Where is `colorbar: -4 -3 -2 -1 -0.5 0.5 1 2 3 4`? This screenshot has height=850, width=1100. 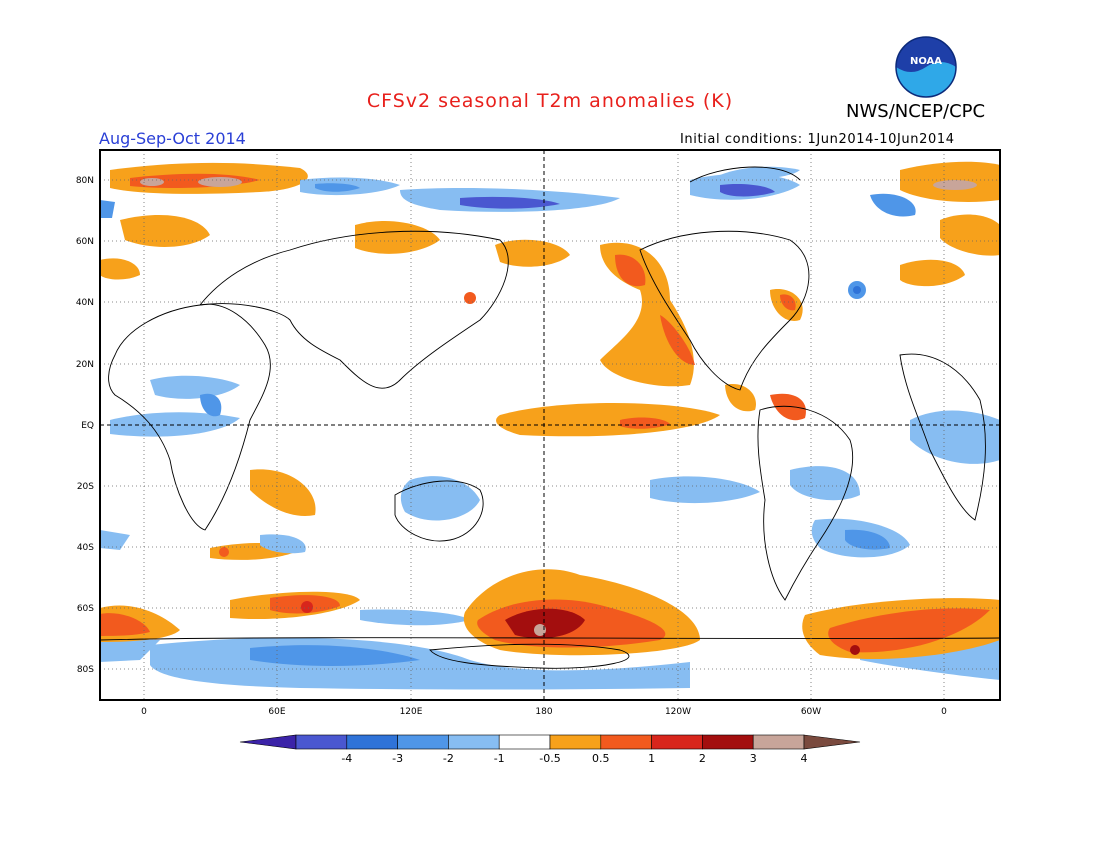 colorbar: -4 -3 -2 -1 -0.5 0.5 1 2 3 4 is located at coordinates (550, 749).